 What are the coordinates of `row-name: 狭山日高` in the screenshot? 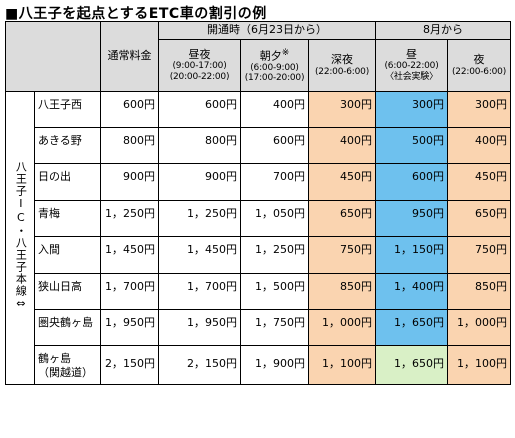 It's located at (67, 291).